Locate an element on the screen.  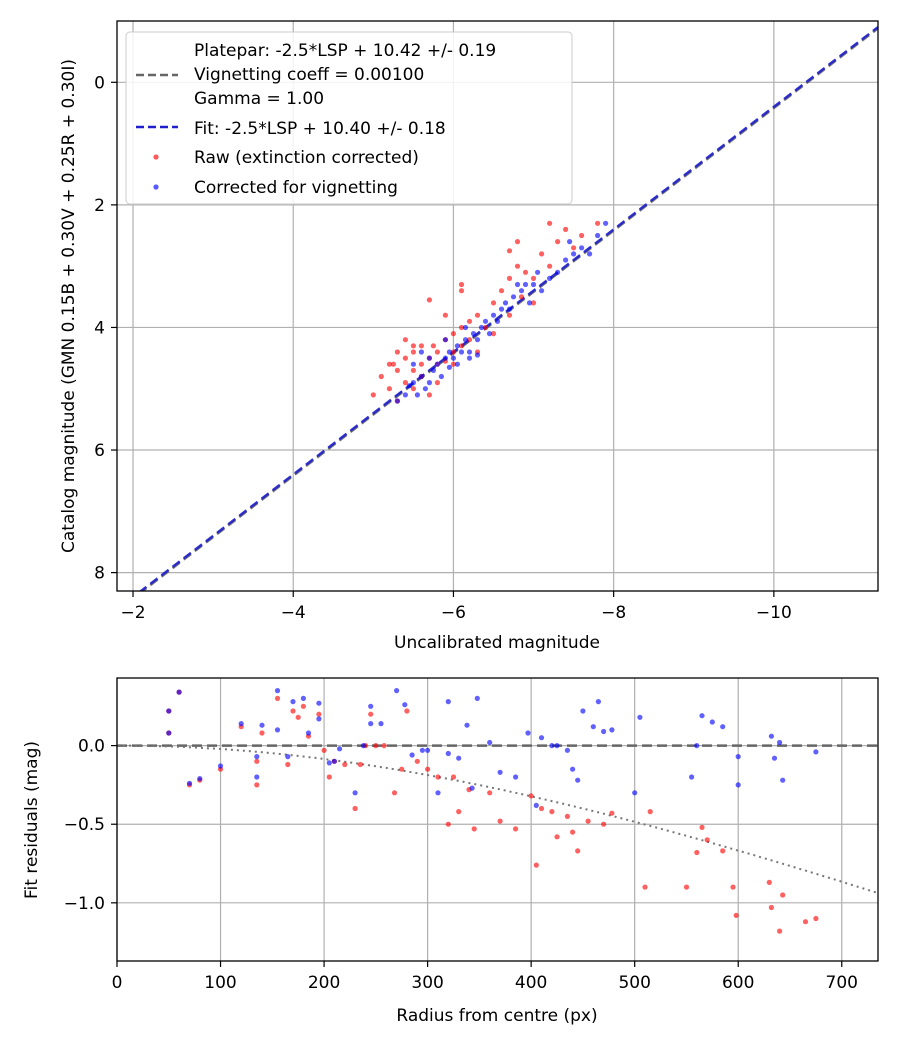
top-y-ticks: 0 2 4 6 8 is located at coordinates (105, 328).